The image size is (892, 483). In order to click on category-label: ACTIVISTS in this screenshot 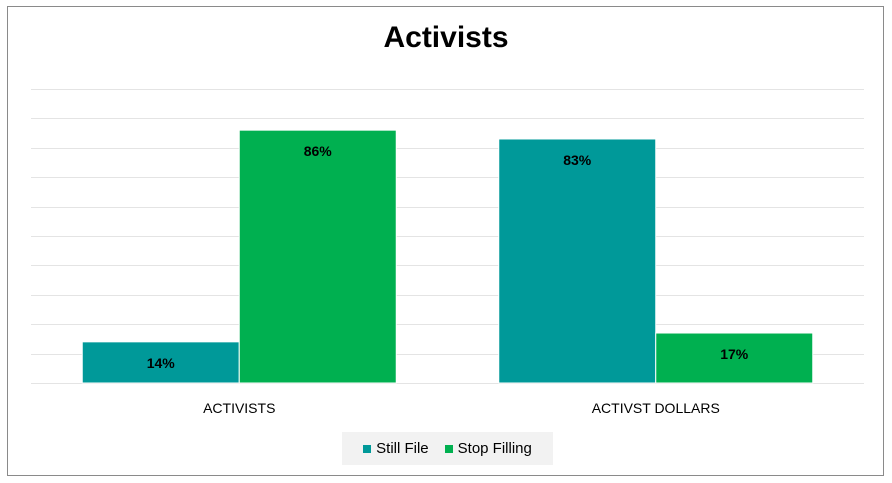, I will do `click(239, 408)`.